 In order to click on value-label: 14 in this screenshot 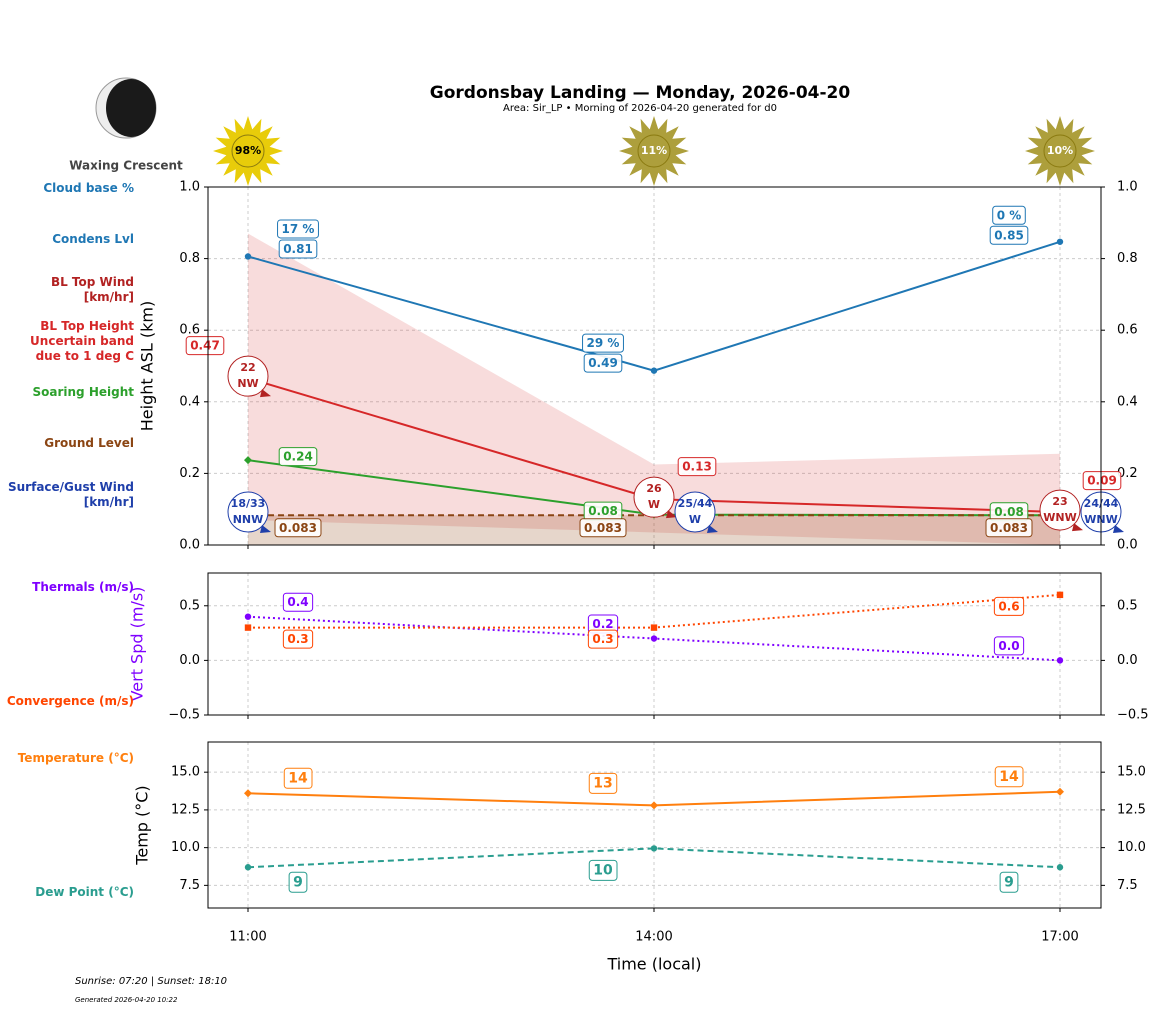, I will do `click(298, 778)`.